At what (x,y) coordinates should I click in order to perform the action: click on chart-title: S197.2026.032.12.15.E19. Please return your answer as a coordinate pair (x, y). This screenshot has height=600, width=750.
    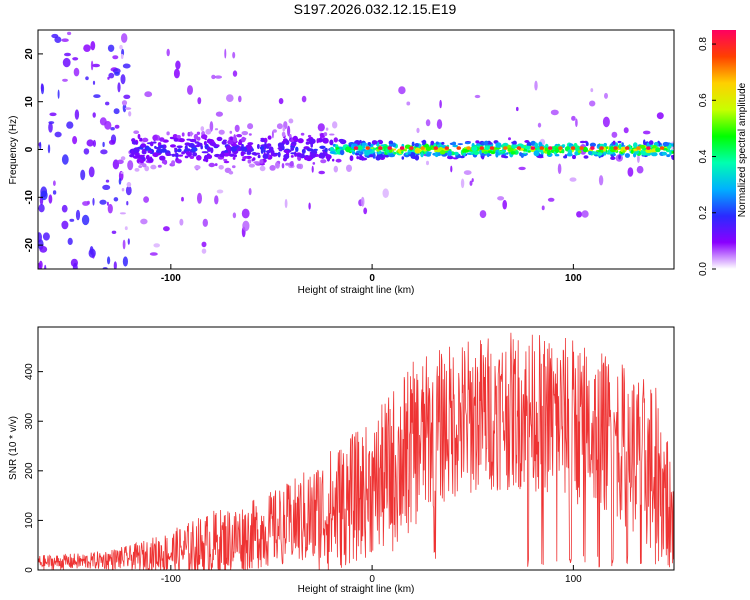
    Looking at the image, I should click on (375, 9).